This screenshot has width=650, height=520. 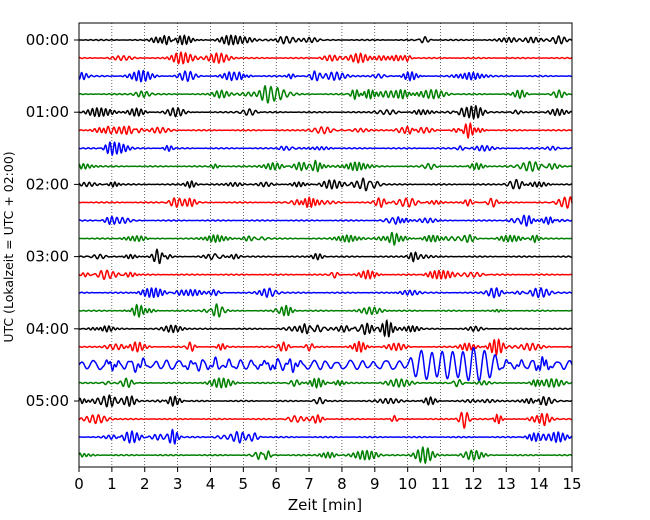 I want to click on x-tick-label: 8, so click(x=342, y=484).